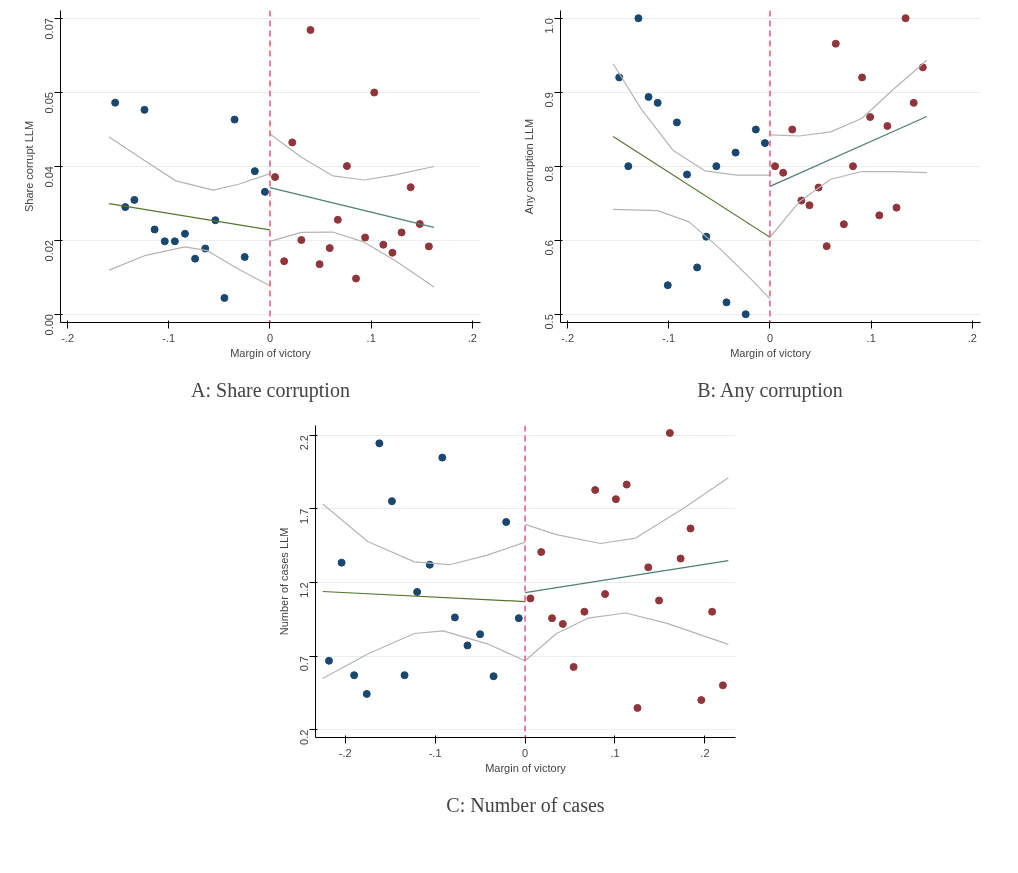 The width and height of the screenshot is (1018, 873). What do you see at coordinates (304, 737) in the screenshot?
I see `y-tick-label: 0.2` at bounding box center [304, 737].